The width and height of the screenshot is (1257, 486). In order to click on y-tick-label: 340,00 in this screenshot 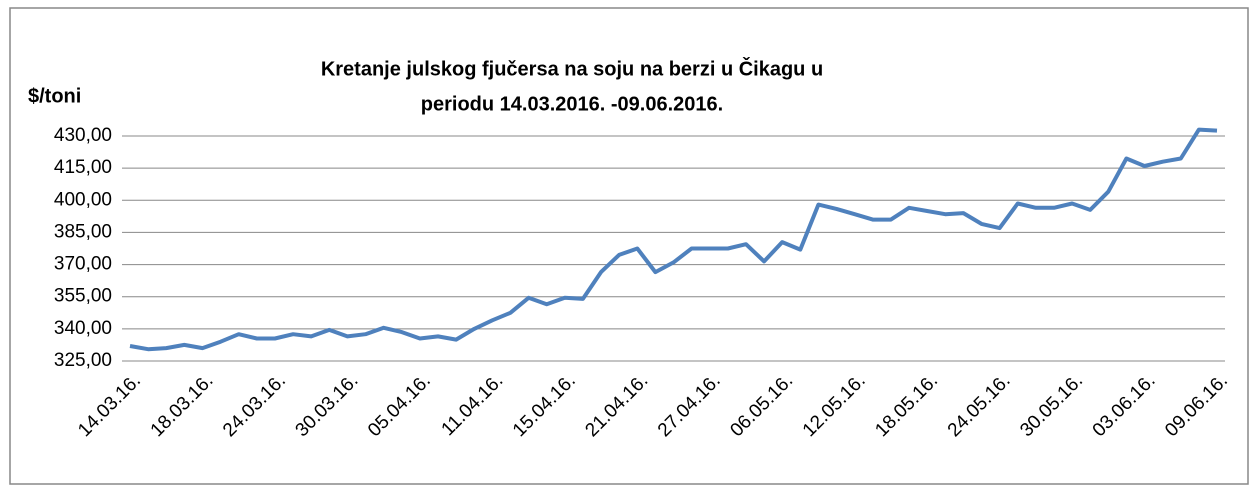, I will do `click(83, 328)`.